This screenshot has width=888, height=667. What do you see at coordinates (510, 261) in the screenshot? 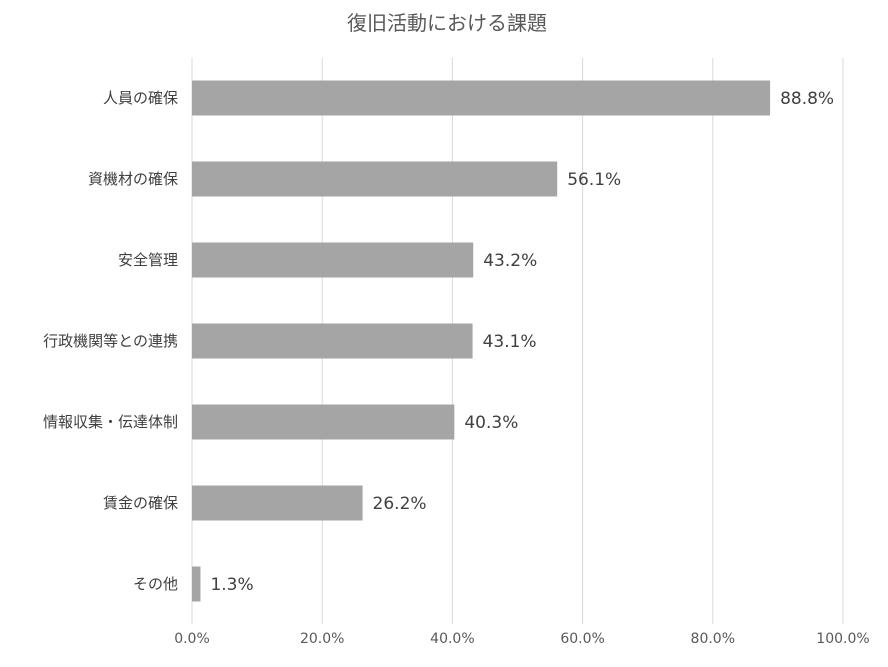
I see `data-label: 43.2%` at bounding box center [510, 261].